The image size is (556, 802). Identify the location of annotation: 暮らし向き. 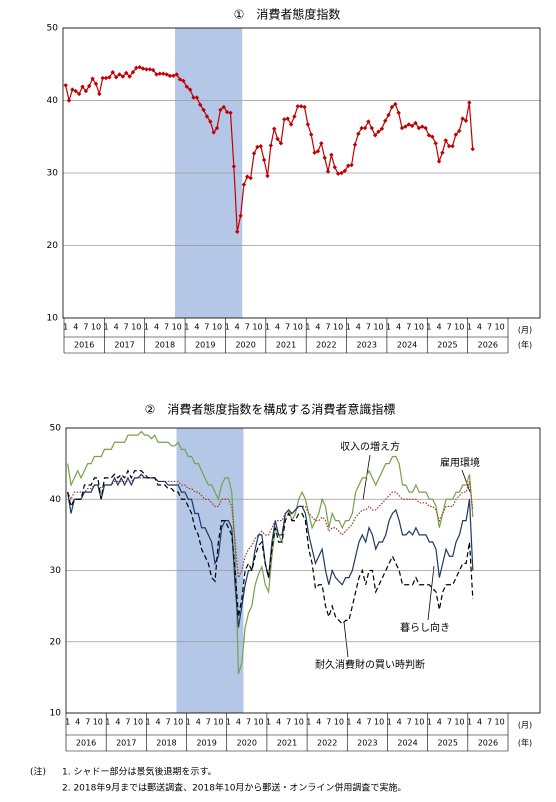
(425, 627).